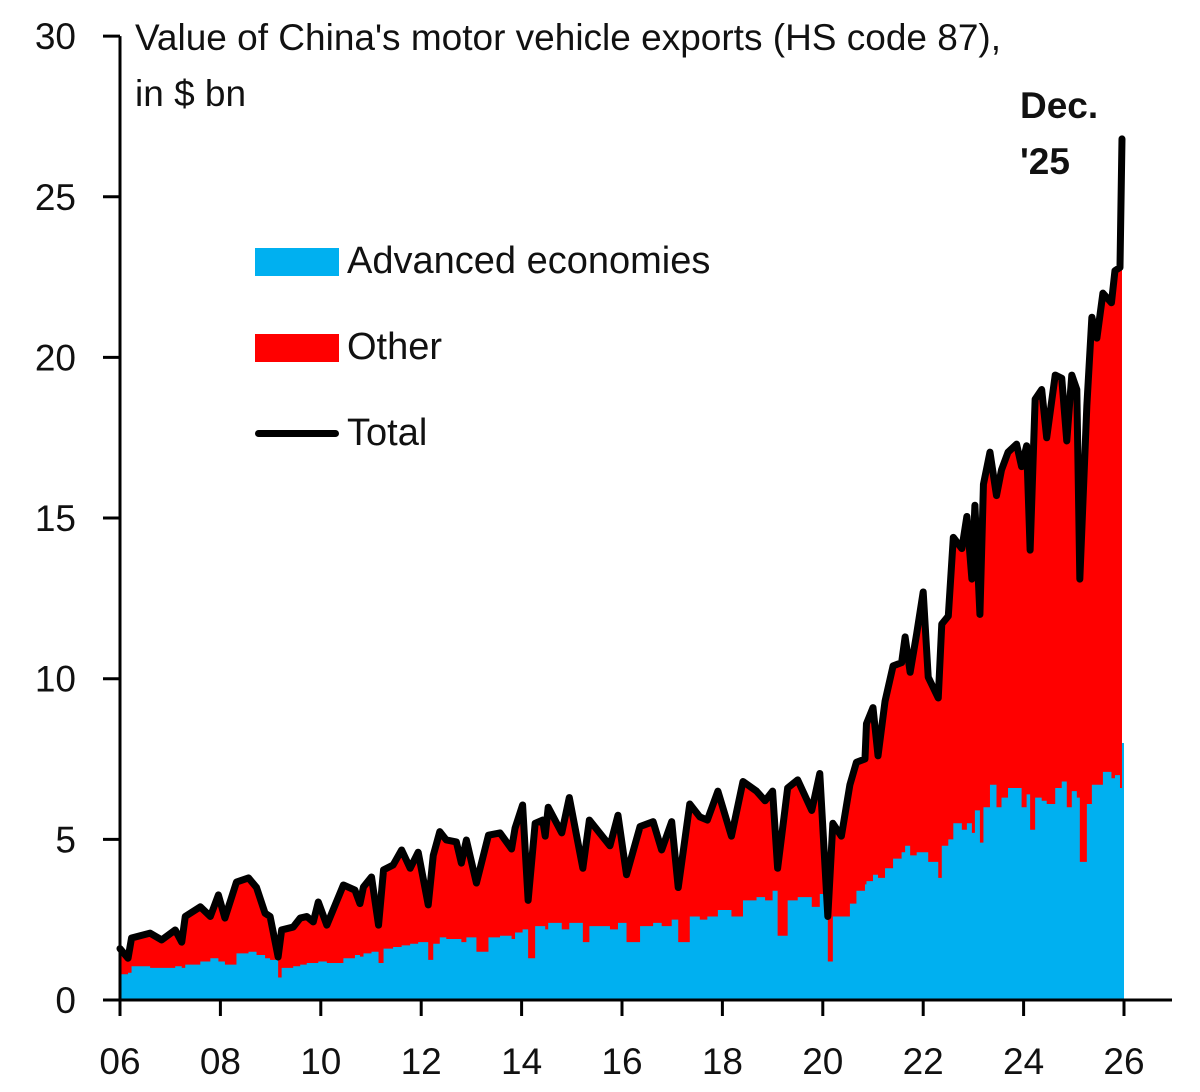  What do you see at coordinates (1059, 105) in the screenshot?
I see `annotation-line1: Dec.` at bounding box center [1059, 105].